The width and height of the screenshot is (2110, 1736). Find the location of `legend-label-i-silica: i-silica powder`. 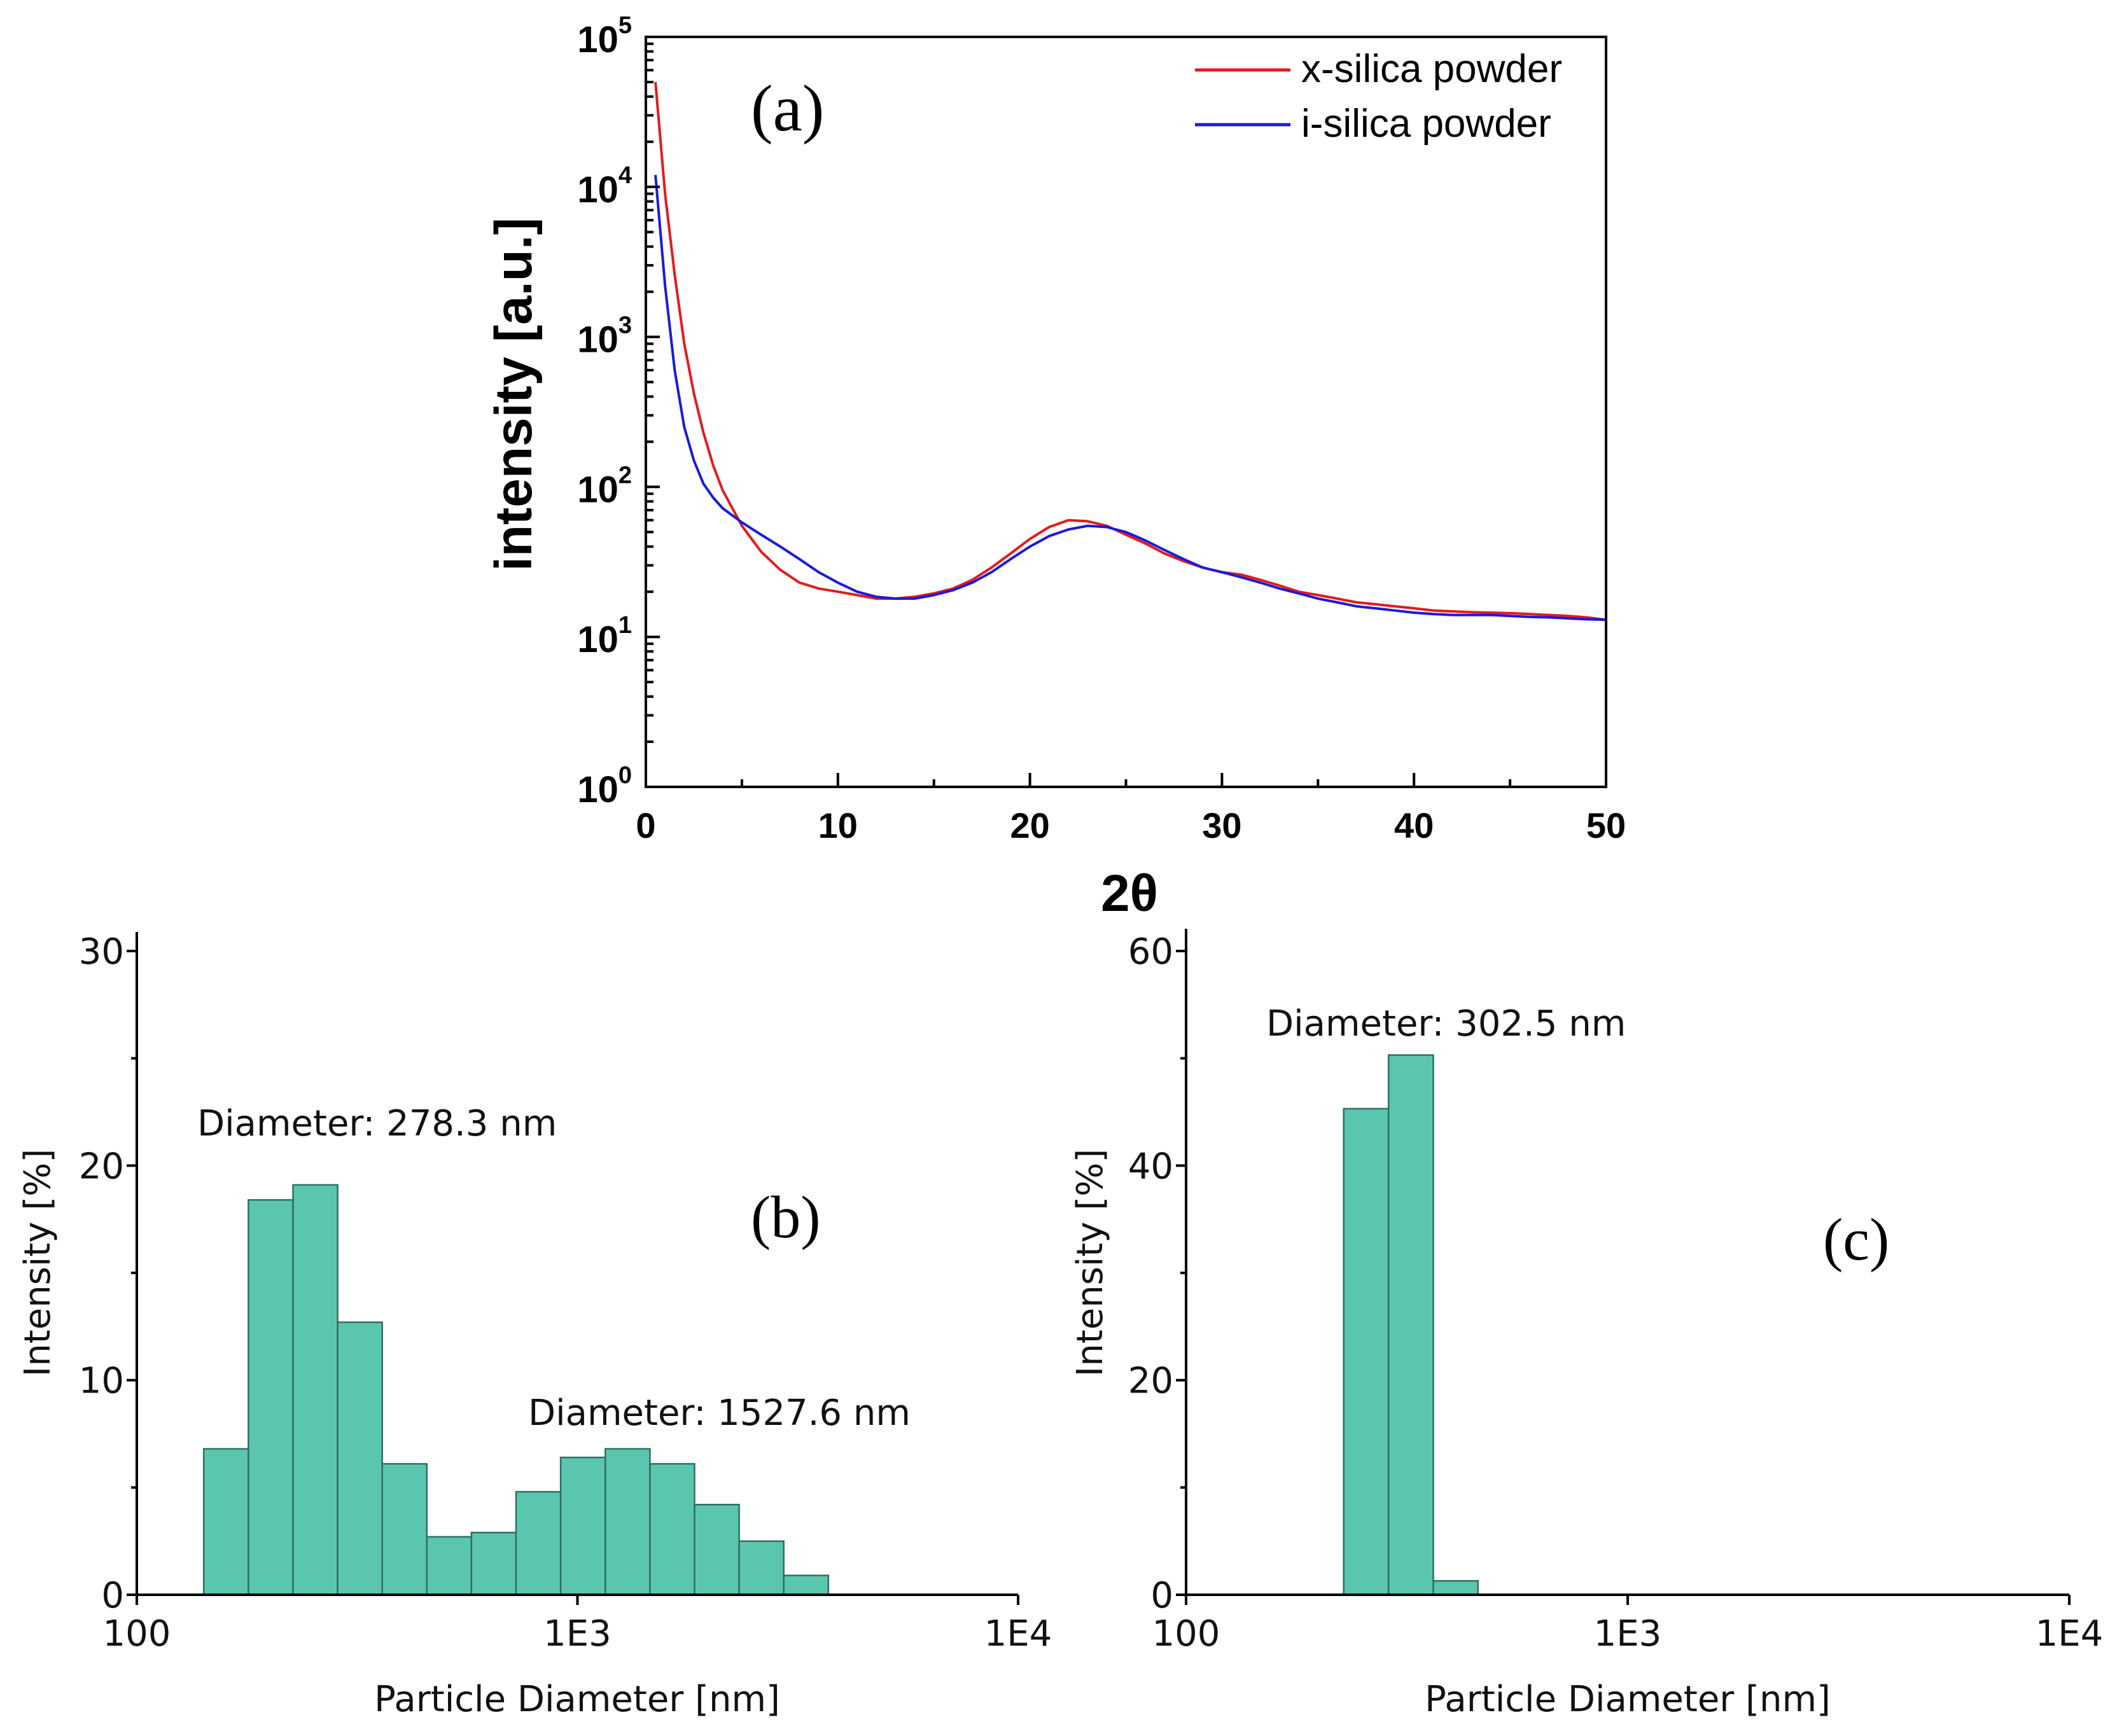

legend-label-i-silica: i-silica powder is located at coordinates (1426, 124).